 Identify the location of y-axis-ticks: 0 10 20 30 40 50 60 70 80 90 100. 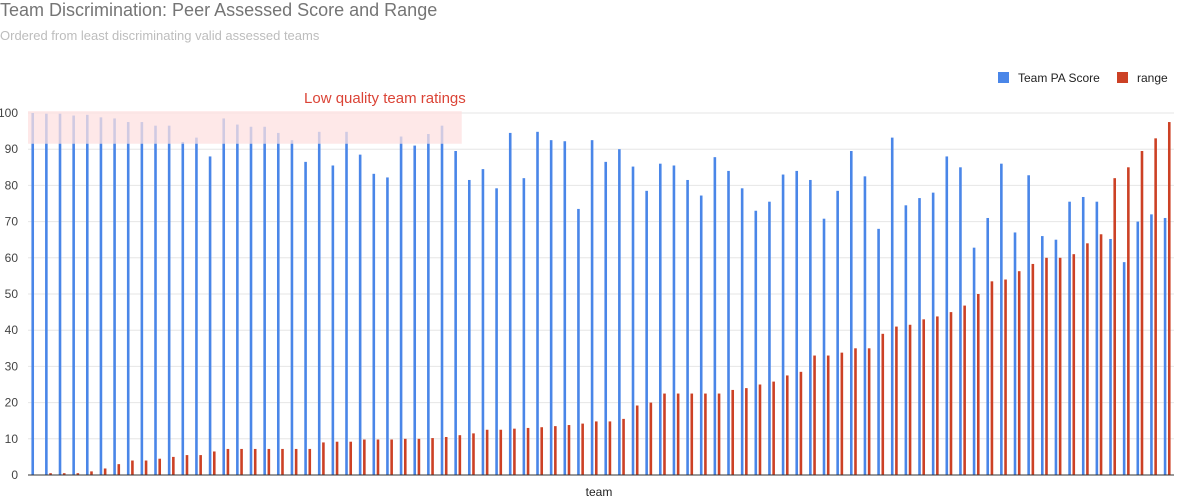
(9, 294).